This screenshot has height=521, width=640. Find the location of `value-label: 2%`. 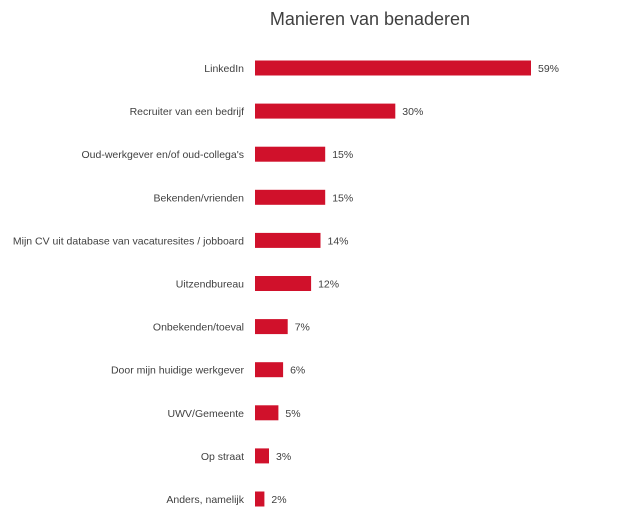

value-label: 2% is located at coordinates (278, 500).